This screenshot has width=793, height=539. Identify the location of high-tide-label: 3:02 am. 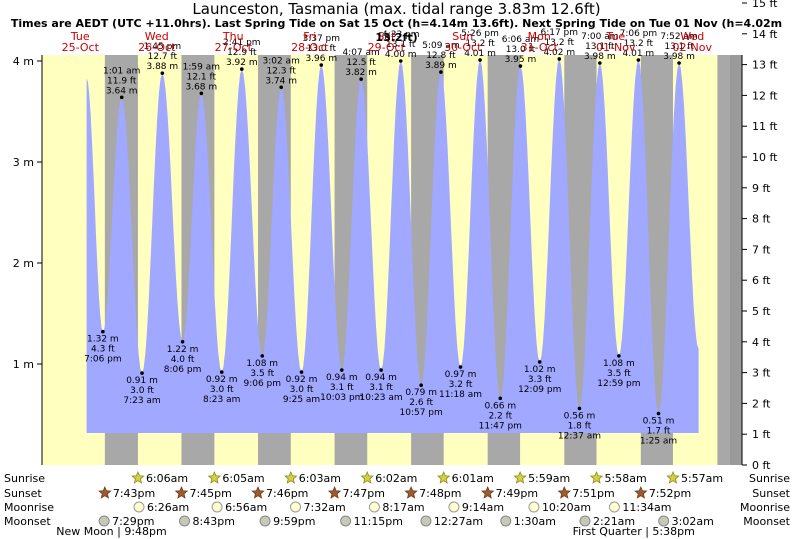
(280, 61).